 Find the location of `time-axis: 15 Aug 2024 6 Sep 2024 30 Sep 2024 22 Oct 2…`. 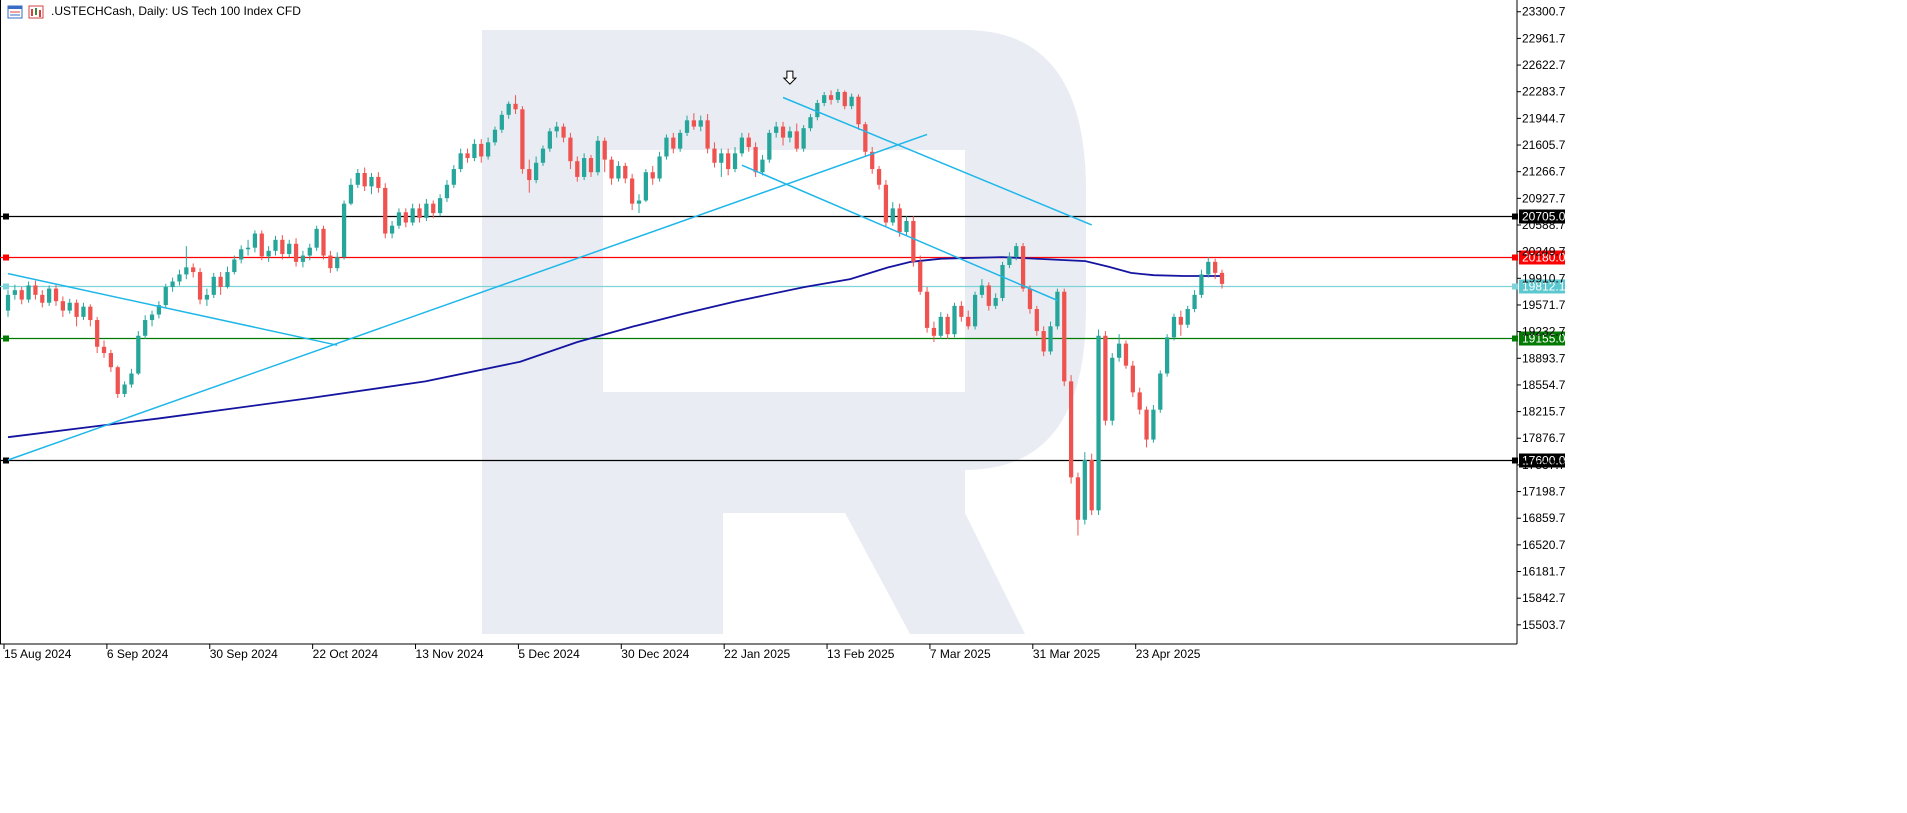

time-axis: 15 Aug 2024 6 Sep 2024 30 Sep 2024 22 Oct 2… is located at coordinates (602, 652).